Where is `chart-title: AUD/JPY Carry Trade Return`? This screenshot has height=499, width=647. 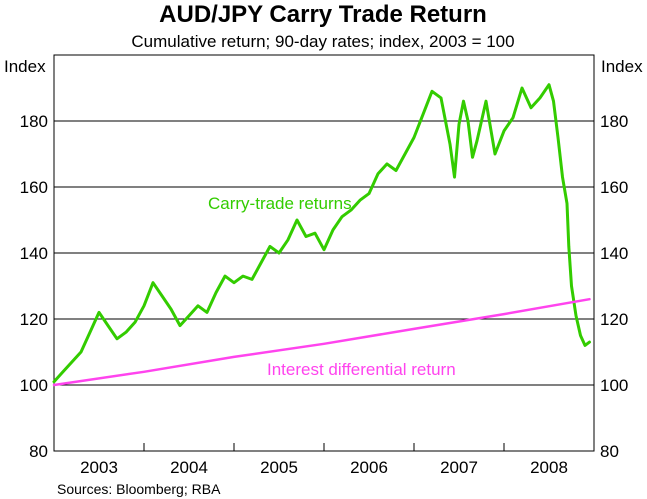 chart-title: AUD/JPY Carry Trade Return is located at coordinates (323, 14).